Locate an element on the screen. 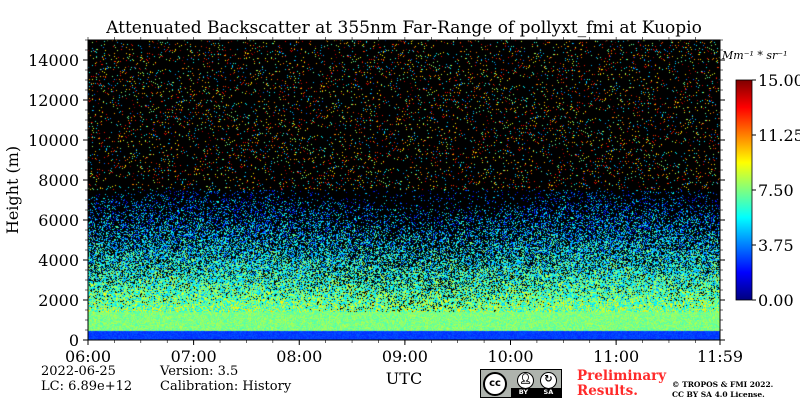  results-line: Results. is located at coordinates (607, 391).